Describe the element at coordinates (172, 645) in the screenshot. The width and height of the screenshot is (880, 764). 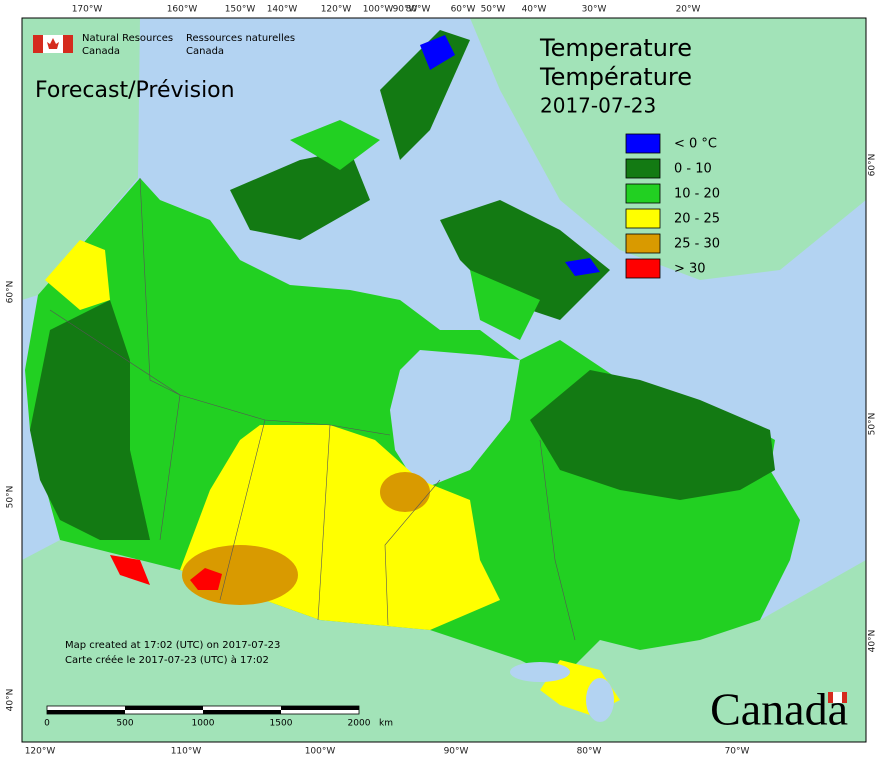
I see `credit: Map created at 17:02 (UTC) on 2017-07-23` at that location.